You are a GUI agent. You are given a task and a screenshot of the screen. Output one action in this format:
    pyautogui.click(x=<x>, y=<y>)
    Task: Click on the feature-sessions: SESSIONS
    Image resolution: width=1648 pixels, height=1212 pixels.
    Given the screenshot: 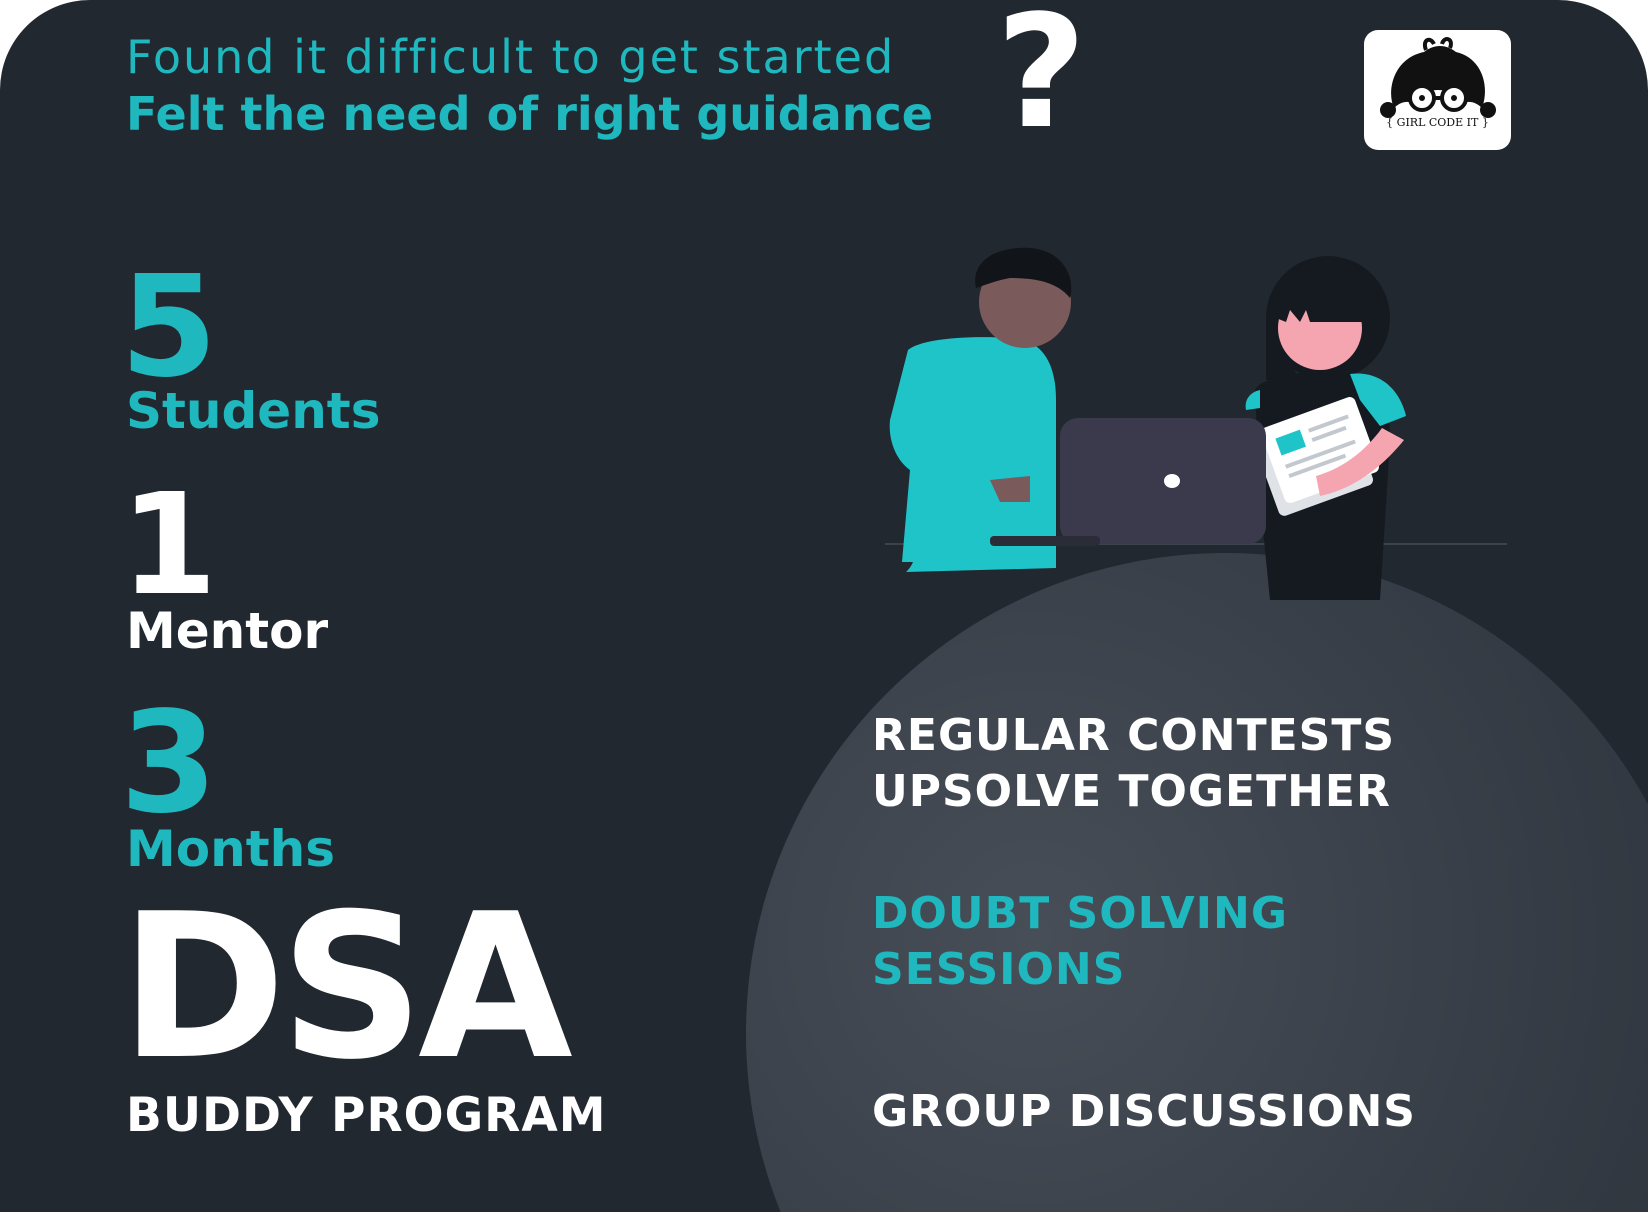 What is the action you would take?
    pyautogui.click(x=999, y=969)
    